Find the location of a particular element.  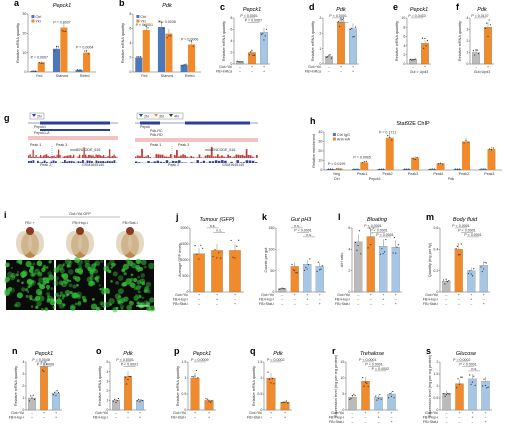

y-tick-label: 30 is located at coordinates (24, 14).